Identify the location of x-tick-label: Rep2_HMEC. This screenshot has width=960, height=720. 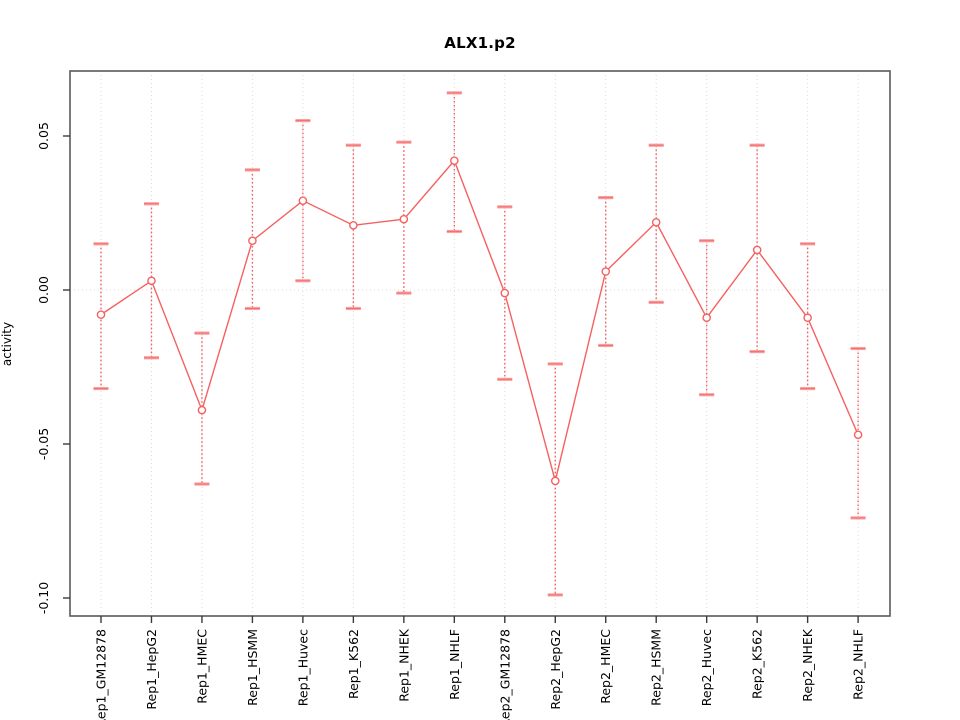
(605, 666).